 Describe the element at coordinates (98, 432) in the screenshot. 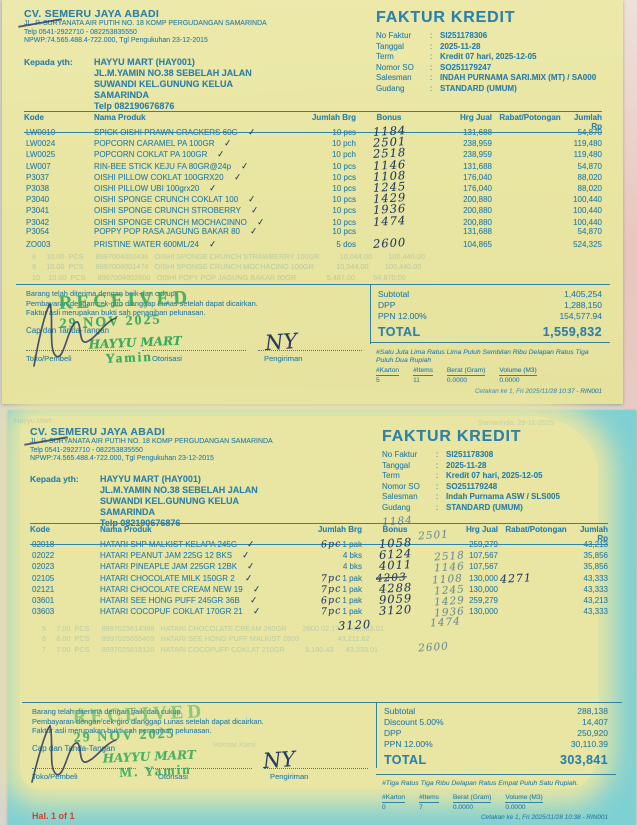

I see `seller-name: CV. SEMERU JAYA ABADI` at that location.